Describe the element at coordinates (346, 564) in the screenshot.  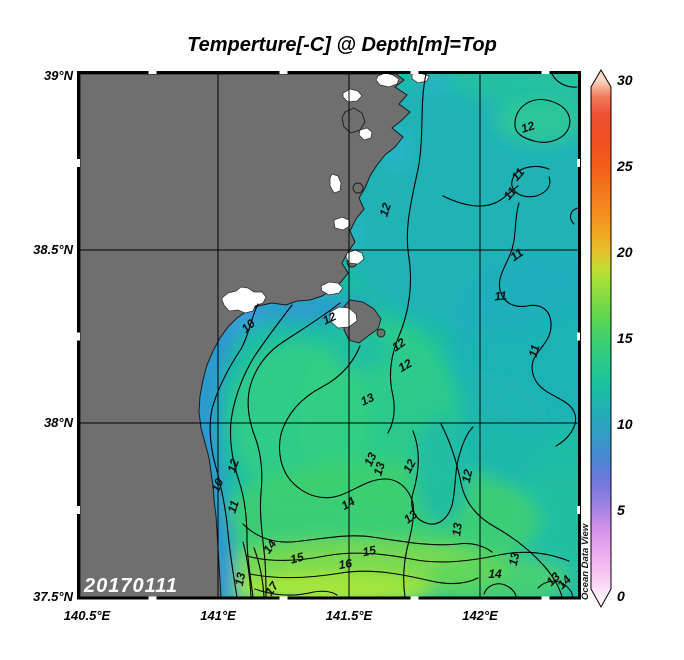
I see `contour-label: 16` at that location.